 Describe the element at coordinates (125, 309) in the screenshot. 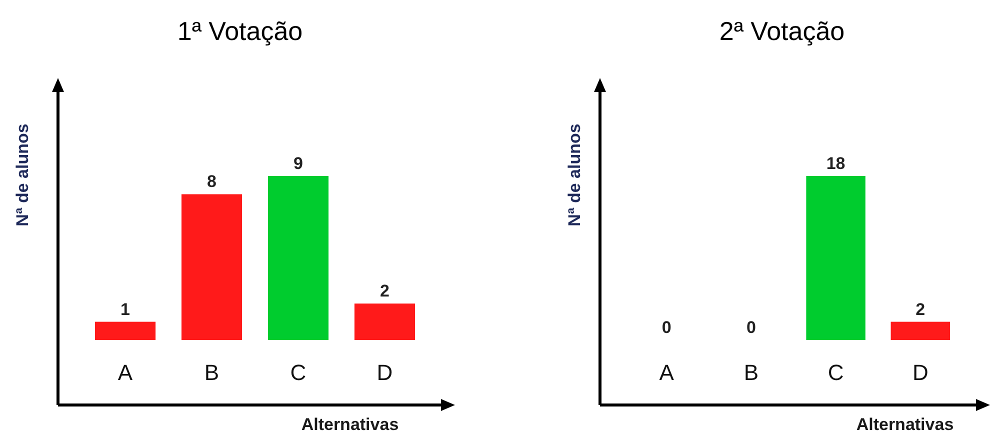

I see `data-label: 1` at that location.